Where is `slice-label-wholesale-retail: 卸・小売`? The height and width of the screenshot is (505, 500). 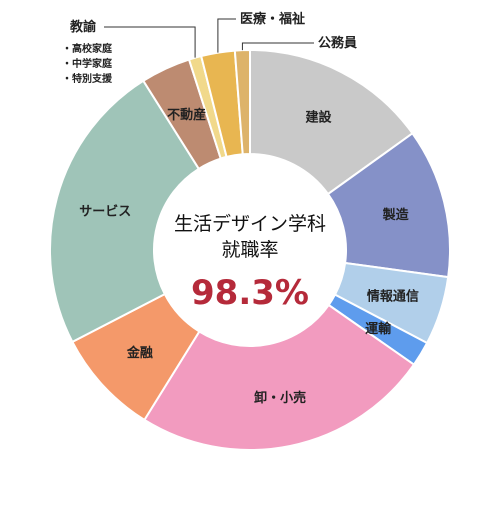
slice-label-wholesale-retail: 卸・小売 is located at coordinates (280, 398).